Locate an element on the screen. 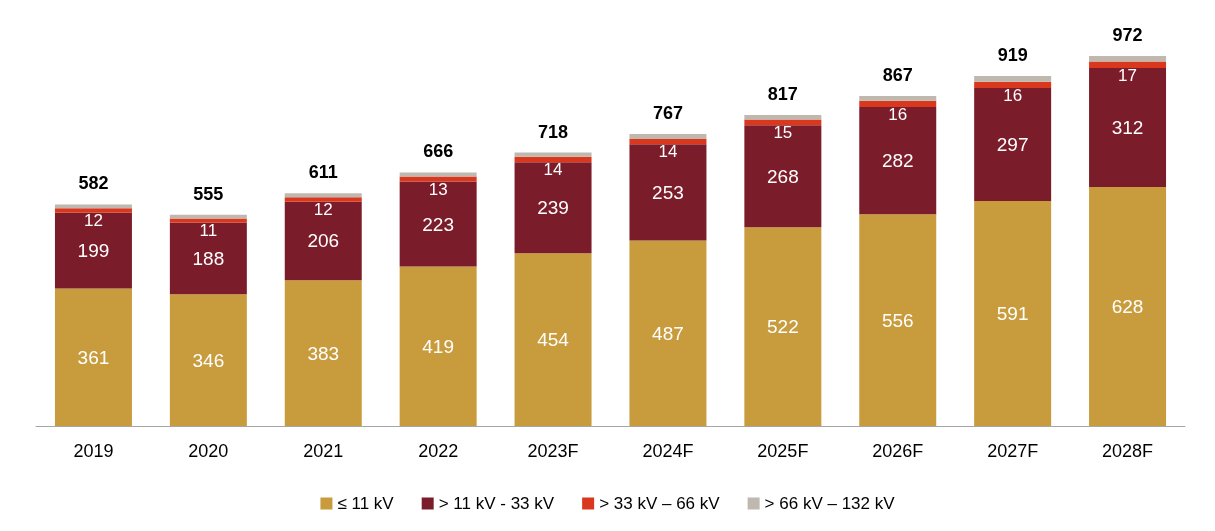 The width and height of the screenshot is (1215, 531). data-label: 206 is located at coordinates (323, 241).